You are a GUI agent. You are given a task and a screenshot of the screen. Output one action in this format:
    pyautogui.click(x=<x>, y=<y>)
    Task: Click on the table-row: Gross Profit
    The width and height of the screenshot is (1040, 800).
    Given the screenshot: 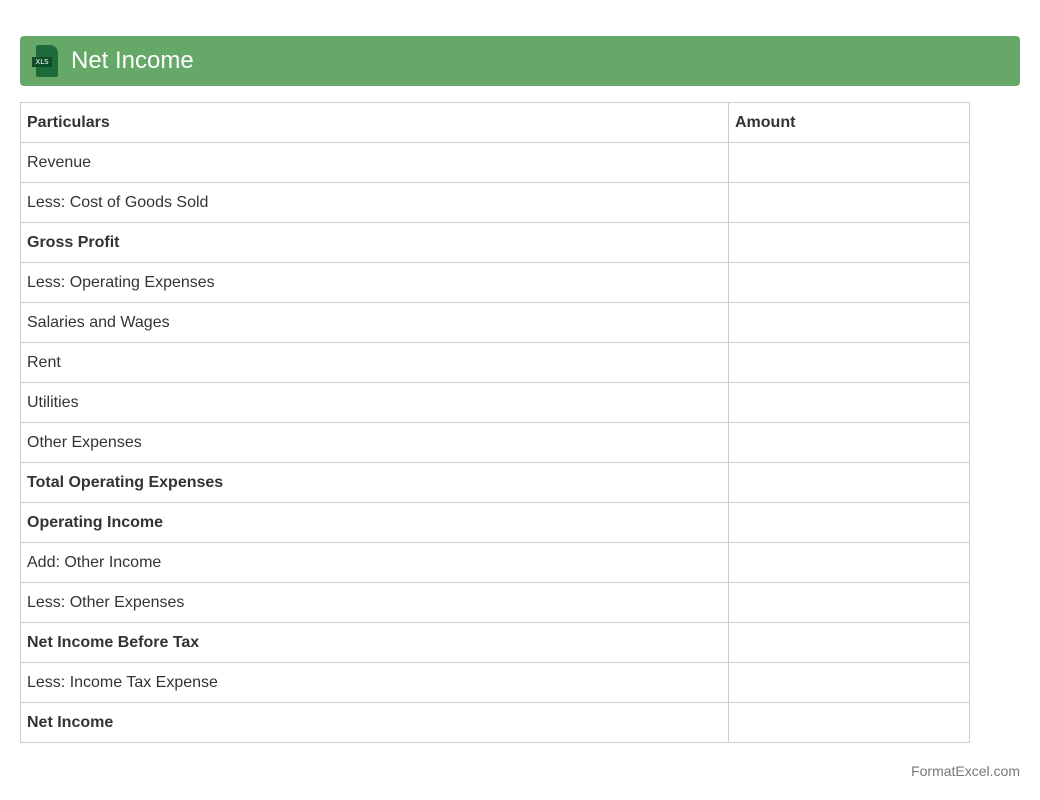 What is the action you would take?
    pyautogui.click(x=495, y=242)
    